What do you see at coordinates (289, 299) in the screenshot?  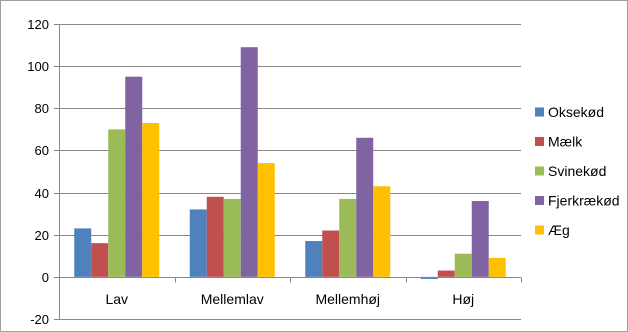 I see `category-labels: Lav Mellemlav Mellemhøj Høj` at bounding box center [289, 299].